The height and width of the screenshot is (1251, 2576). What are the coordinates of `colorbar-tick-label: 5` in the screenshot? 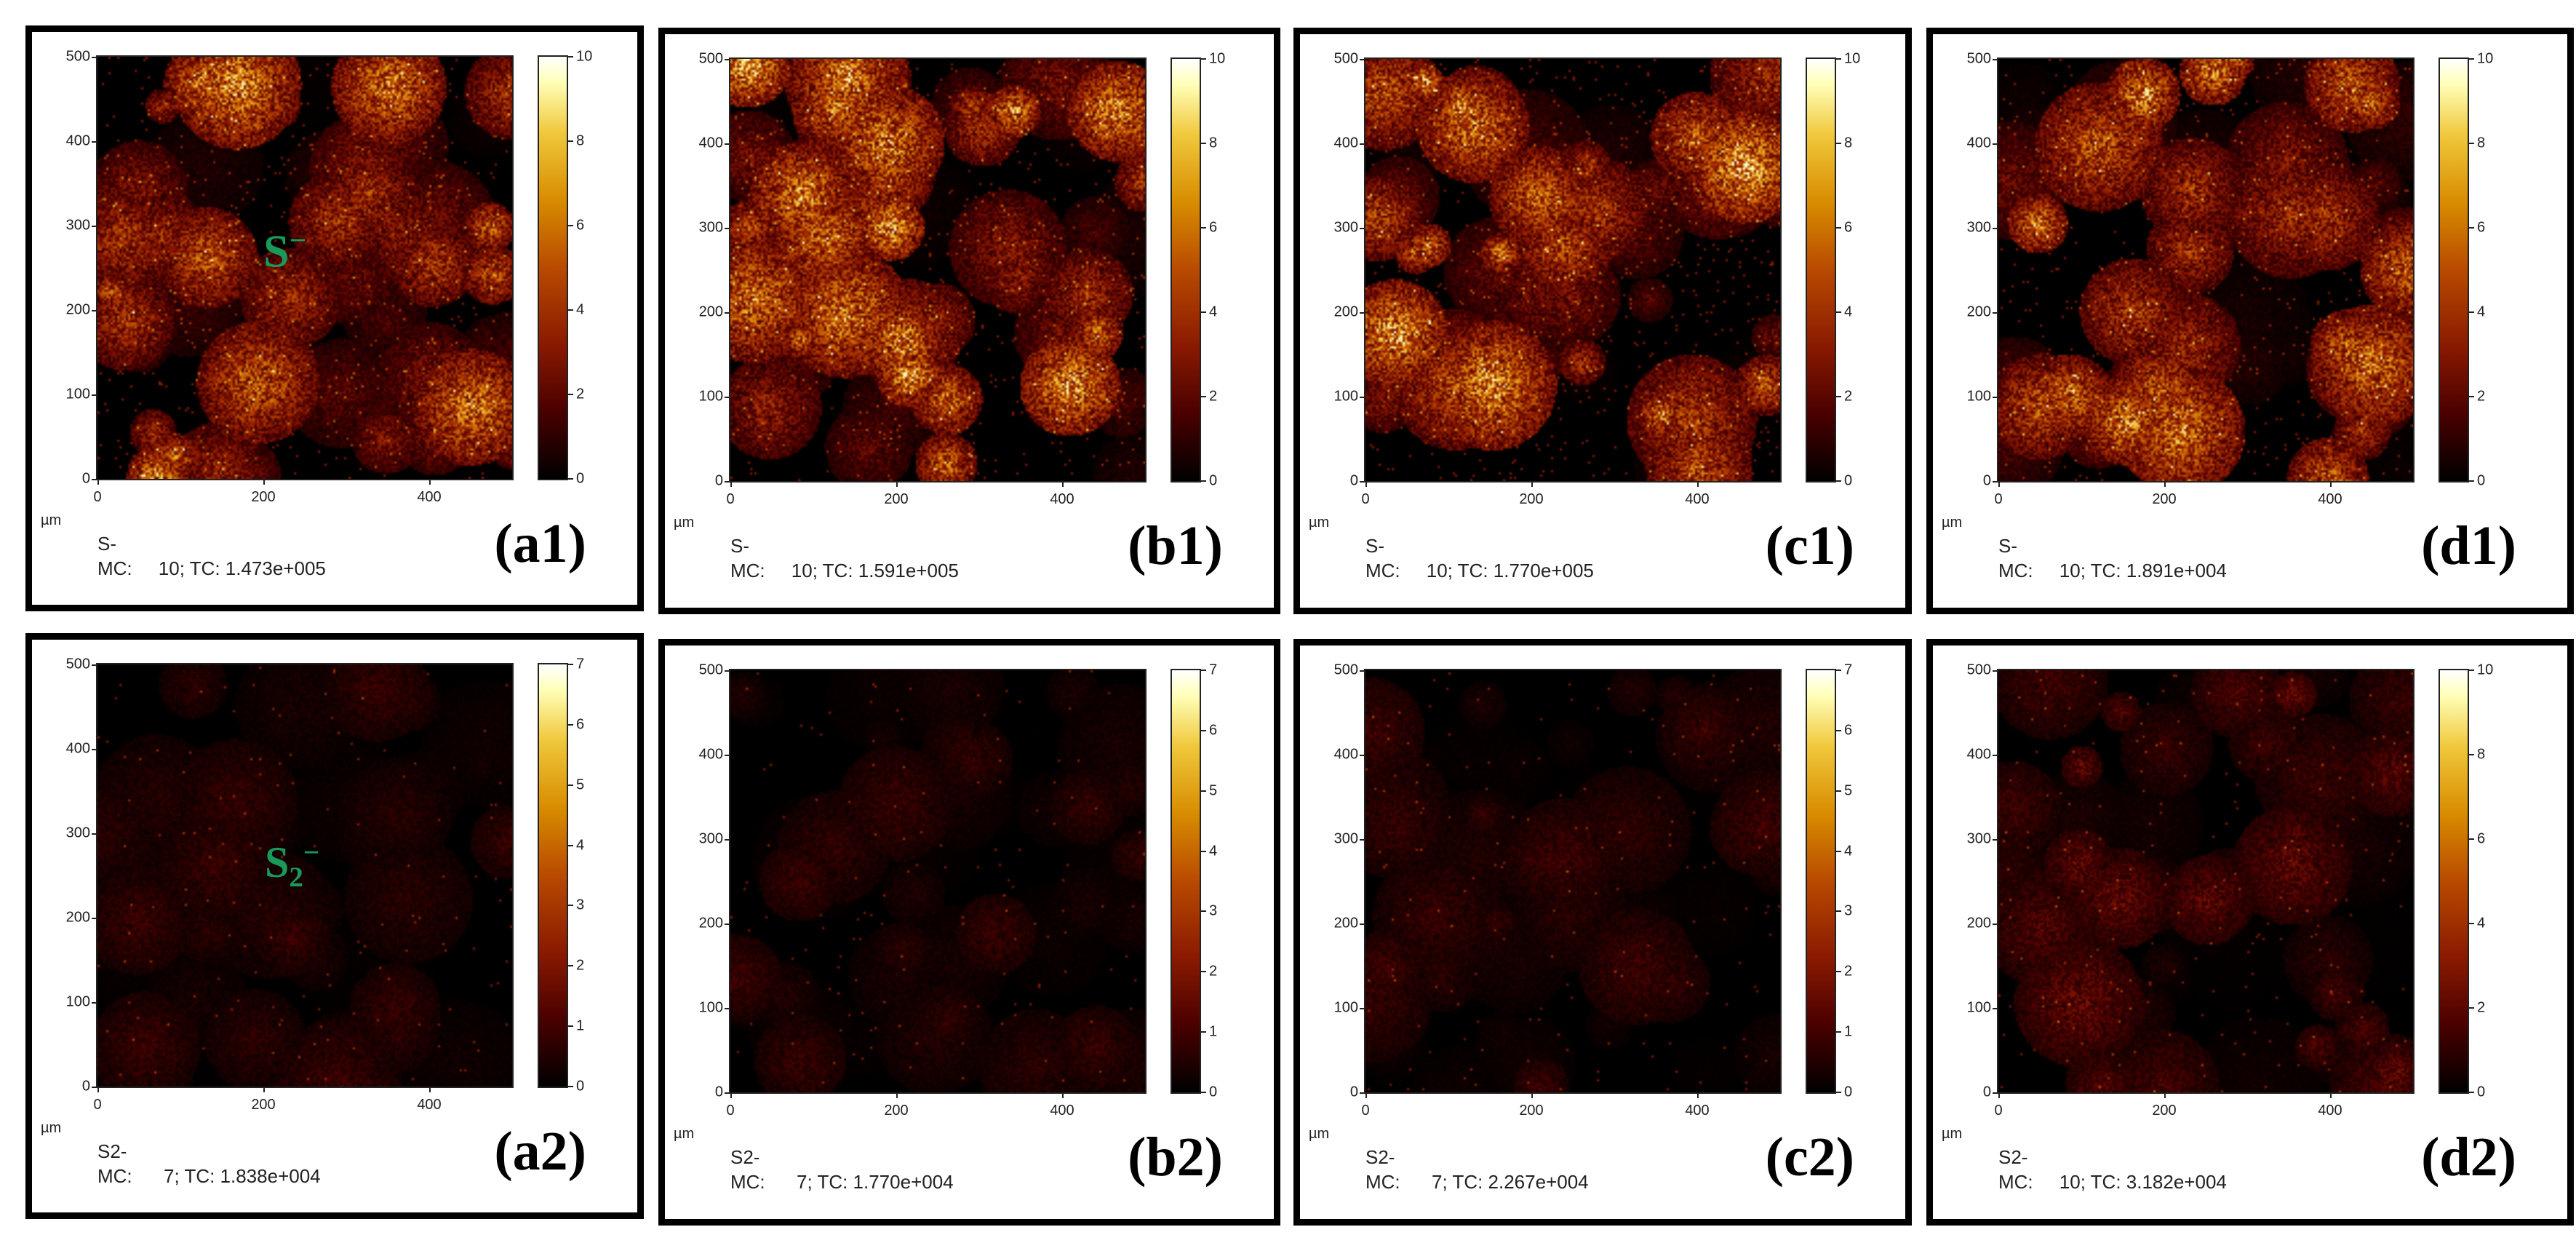 It's located at (1848, 790).